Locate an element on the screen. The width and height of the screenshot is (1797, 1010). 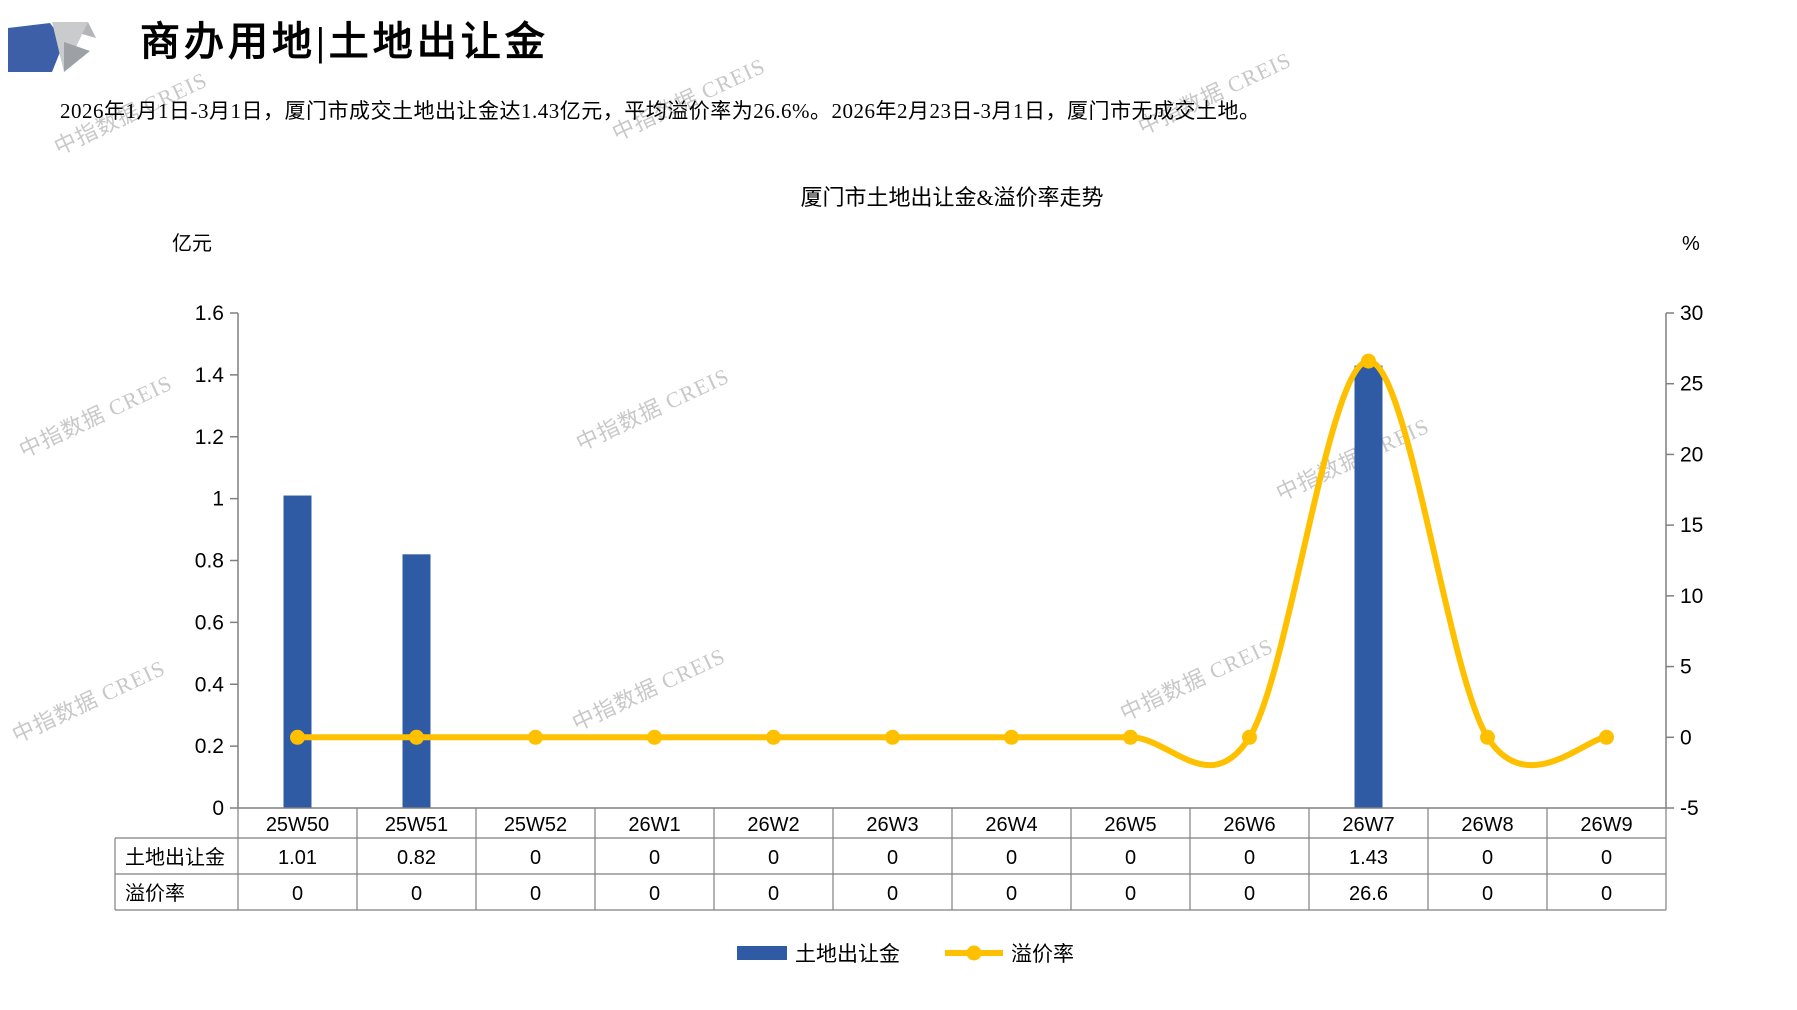
legend-bar-swatch is located at coordinates (762, 953).